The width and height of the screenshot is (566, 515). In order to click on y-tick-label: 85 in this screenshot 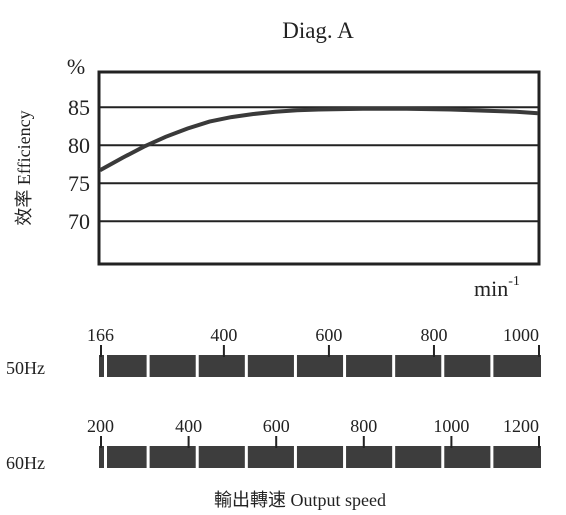, I will do `click(79, 107)`.